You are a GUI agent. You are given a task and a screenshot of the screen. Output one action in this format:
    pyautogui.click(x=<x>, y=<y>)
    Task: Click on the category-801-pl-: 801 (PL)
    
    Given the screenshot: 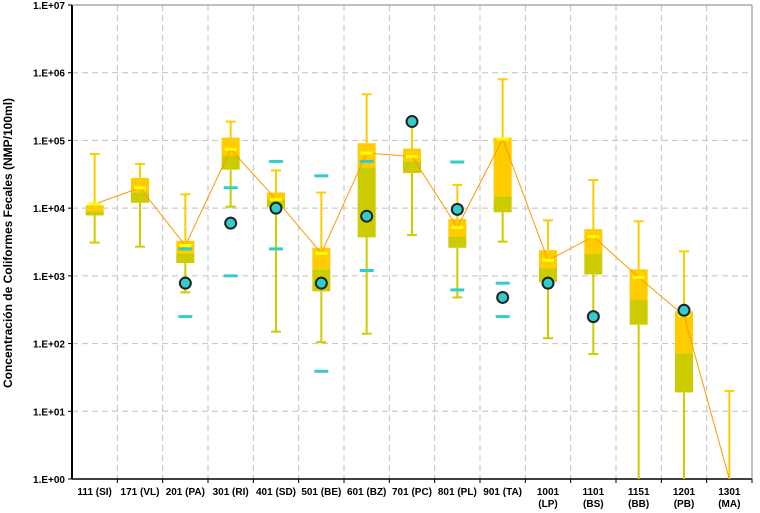 What is the action you would take?
    pyautogui.click(x=459, y=340)
    